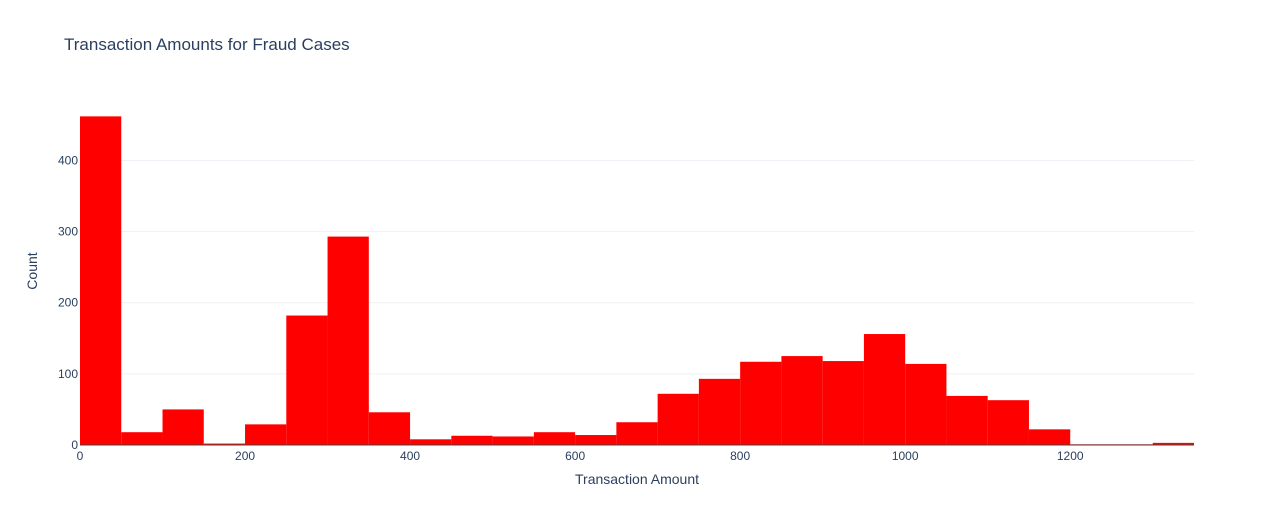 This screenshot has width=1273, height=525. I want to click on x-tick-label: 600, so click(575, 456).